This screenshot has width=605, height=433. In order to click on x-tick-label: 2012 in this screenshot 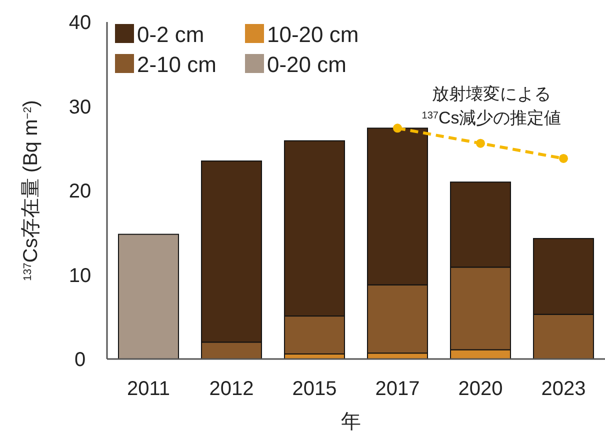, I will do `click(231, 389)`.